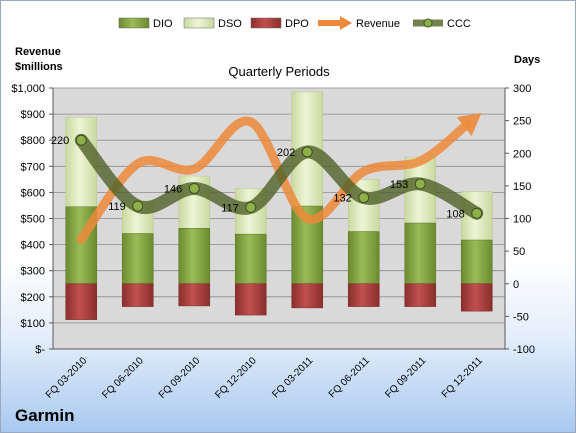 The width and height of the screenshot is (576, 433). What do you see at coordinates (349, 377) in the screenshot?
I see `category-label: FQ 06-2011` at bounding box center [349, 377].